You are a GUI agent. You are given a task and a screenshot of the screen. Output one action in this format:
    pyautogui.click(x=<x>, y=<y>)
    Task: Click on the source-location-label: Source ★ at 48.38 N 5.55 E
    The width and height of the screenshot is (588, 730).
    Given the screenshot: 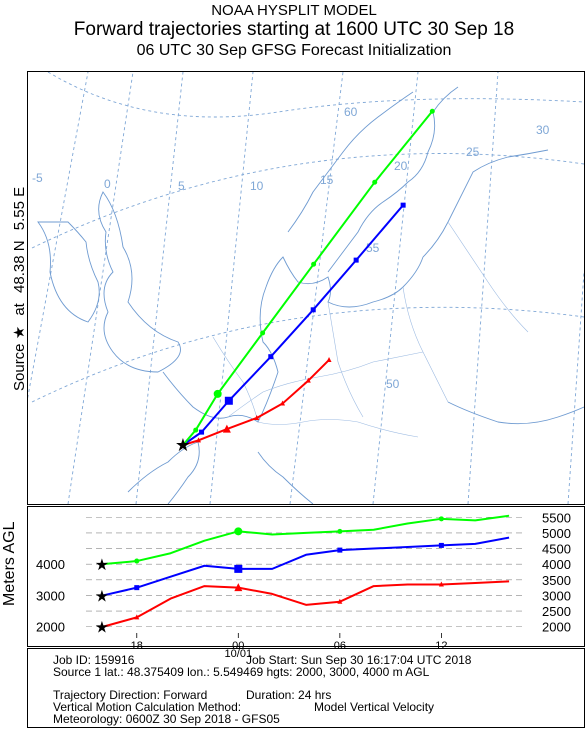 What is the action you would take?
    pyautogui.click(x=19, y=286)
    